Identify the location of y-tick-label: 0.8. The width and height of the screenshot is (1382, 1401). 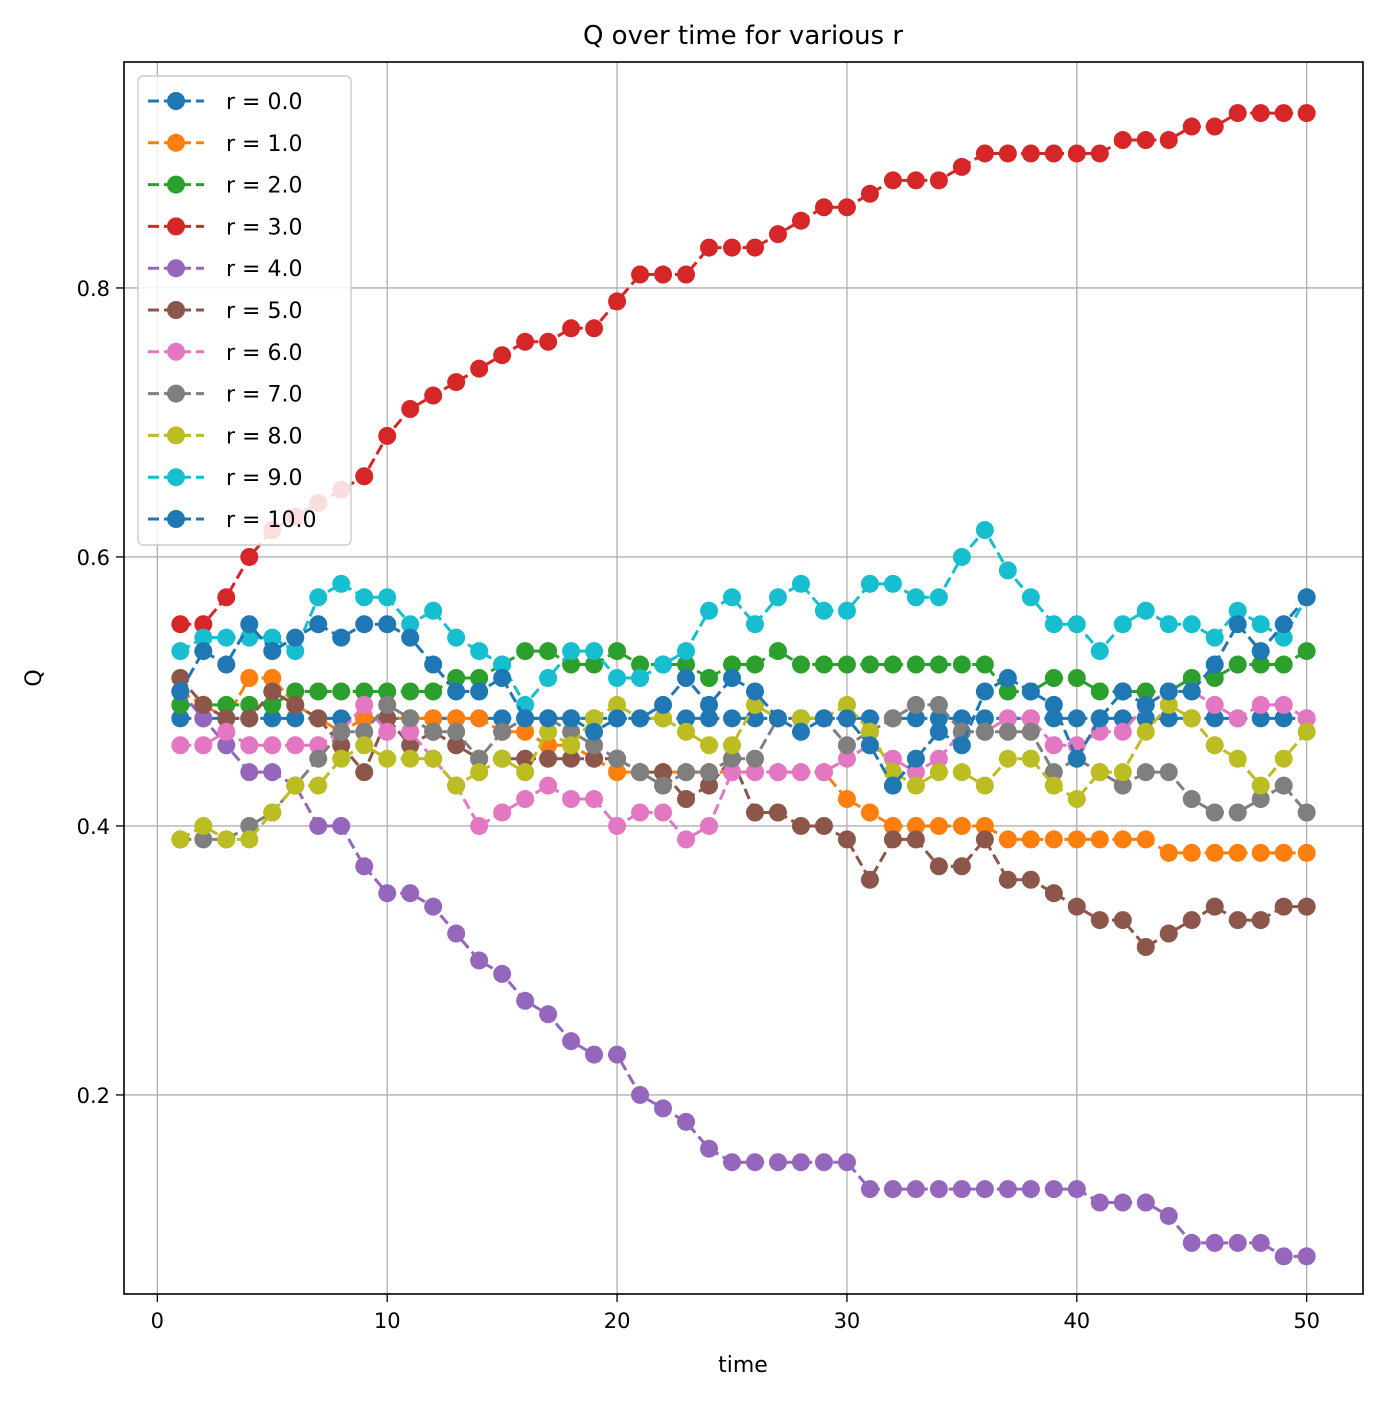
(93, 289).